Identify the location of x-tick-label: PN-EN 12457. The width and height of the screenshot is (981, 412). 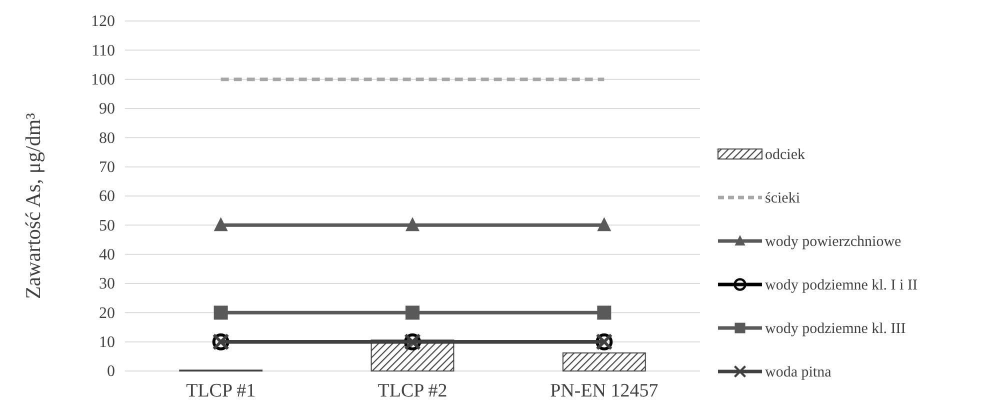
(604, 391).